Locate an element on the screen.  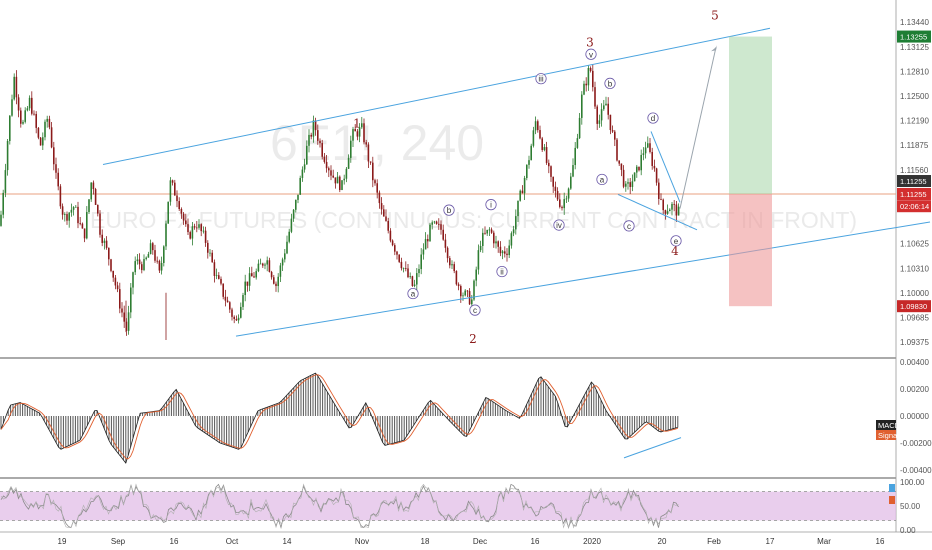
date-tick-label: 20 is located at coordinates (662, 541).